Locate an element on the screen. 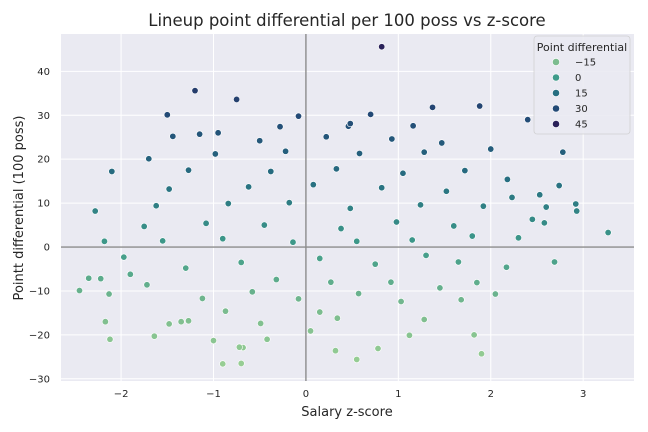 This screenshot has width=648, height=432. y-tick-label: 10 is located at coordinates (43, 204).